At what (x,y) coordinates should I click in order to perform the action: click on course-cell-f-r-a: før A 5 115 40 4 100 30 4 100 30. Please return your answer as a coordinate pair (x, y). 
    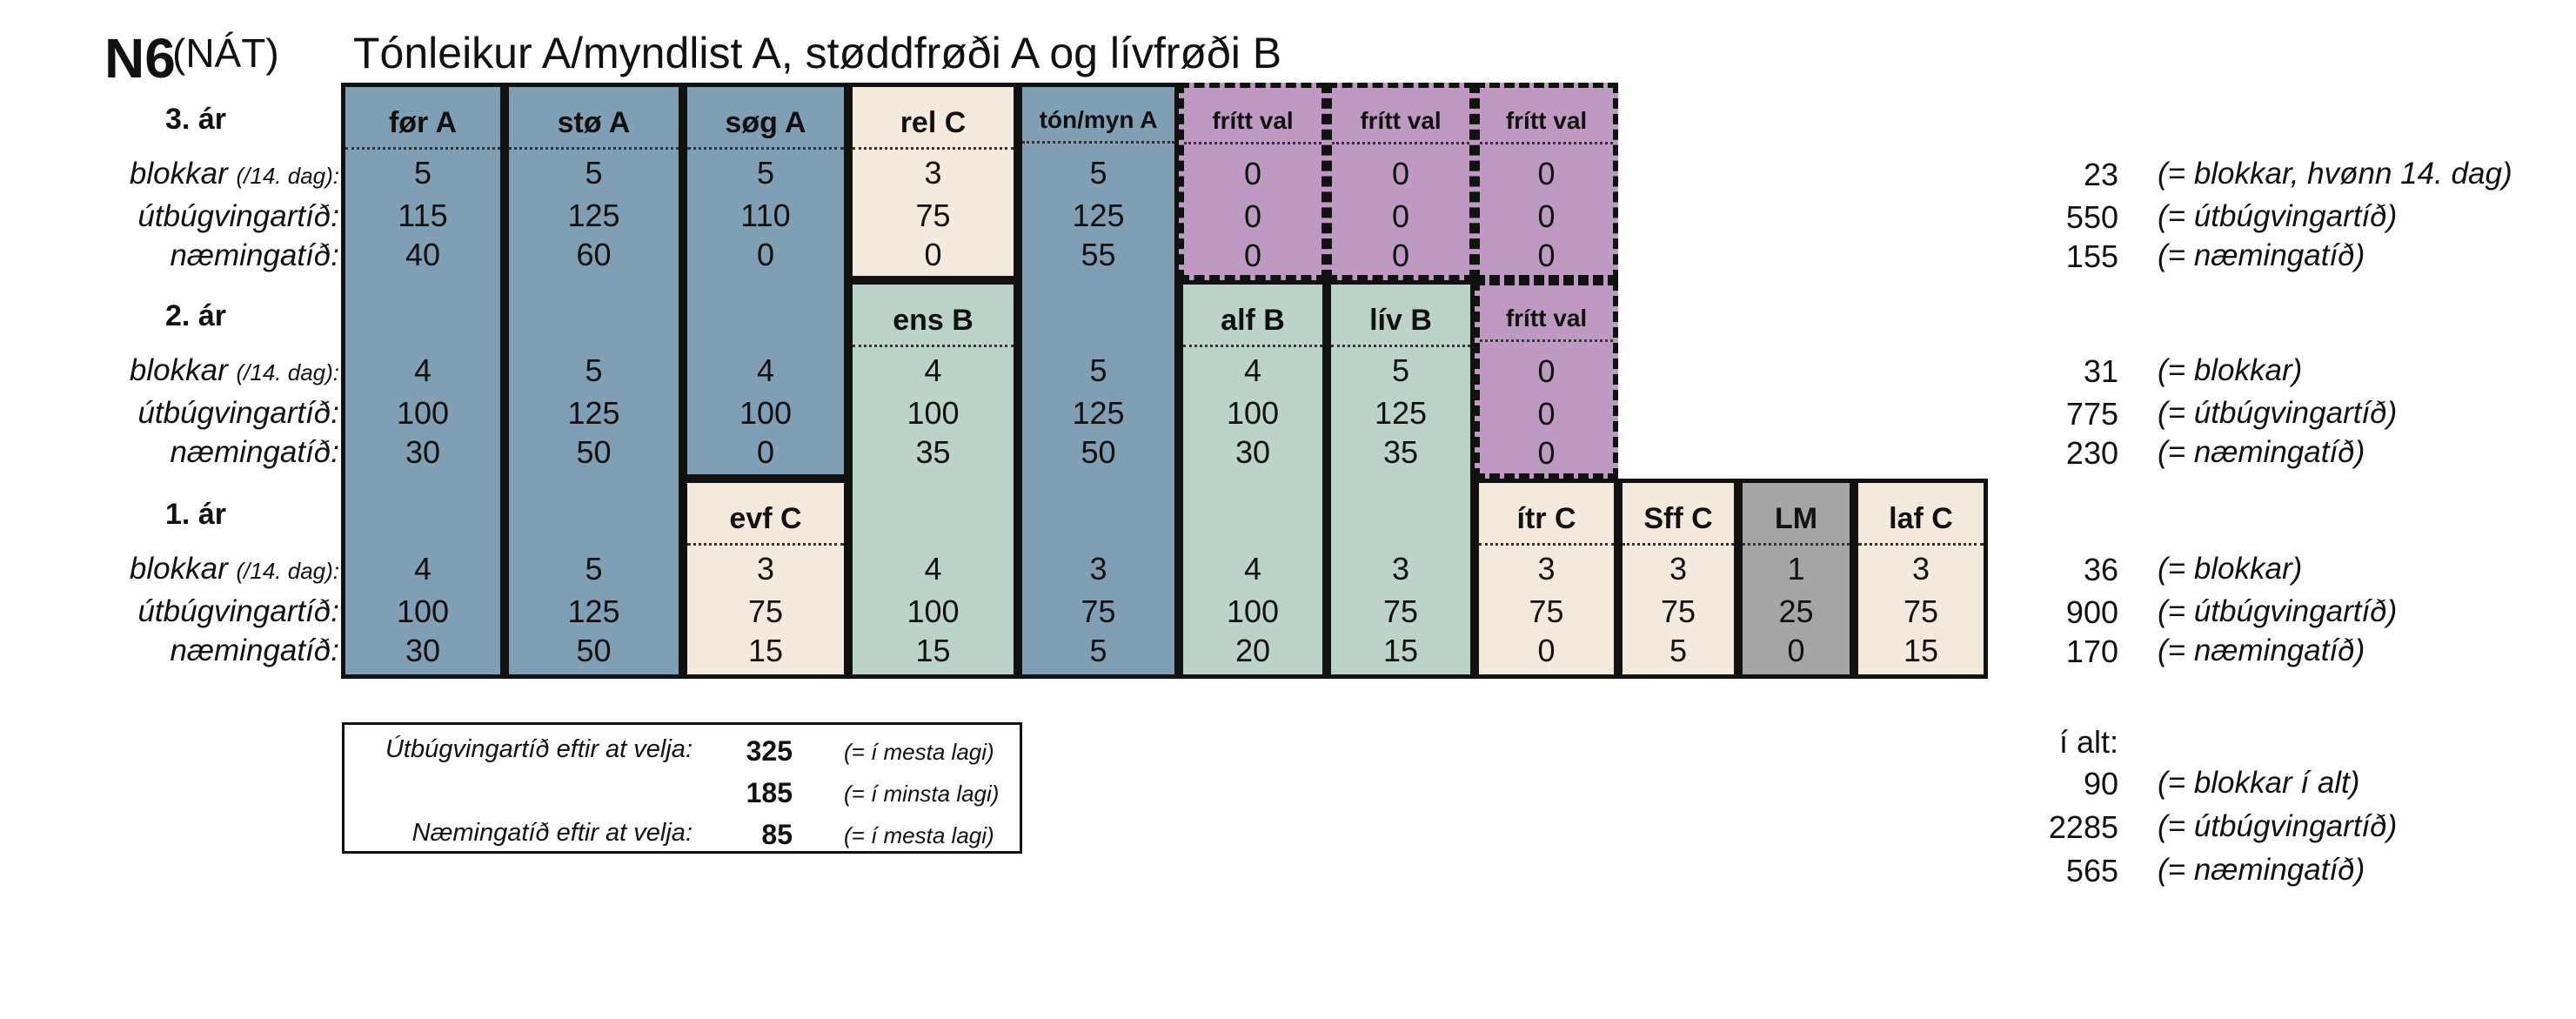
    Looking at the image, I should click on (423, 381).